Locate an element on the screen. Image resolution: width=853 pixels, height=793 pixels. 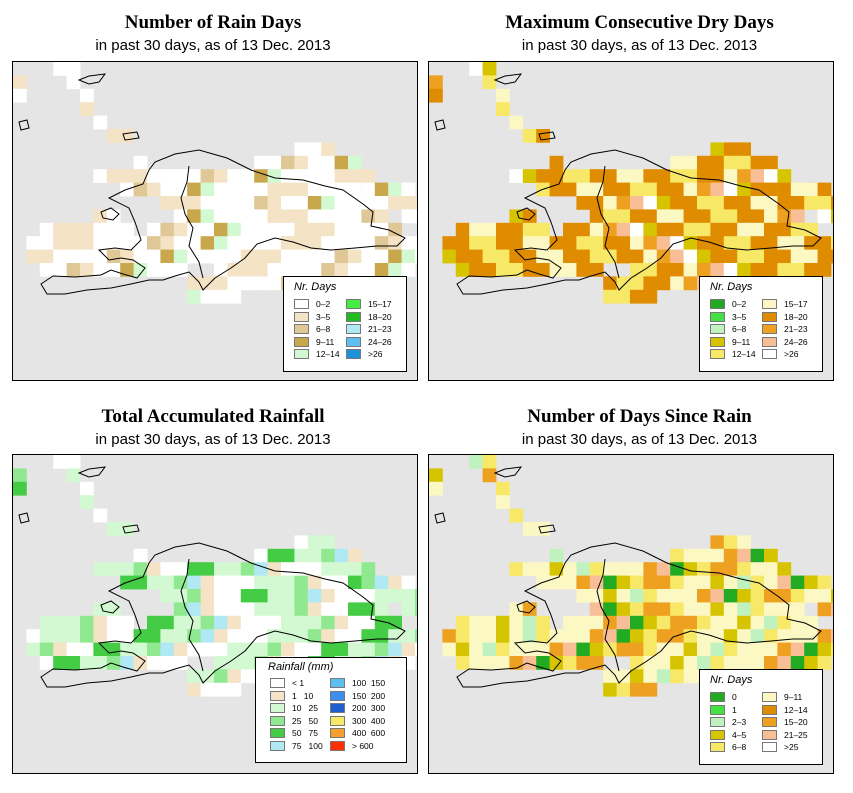
legend-item: >26 is located at coordinates (792, 354).